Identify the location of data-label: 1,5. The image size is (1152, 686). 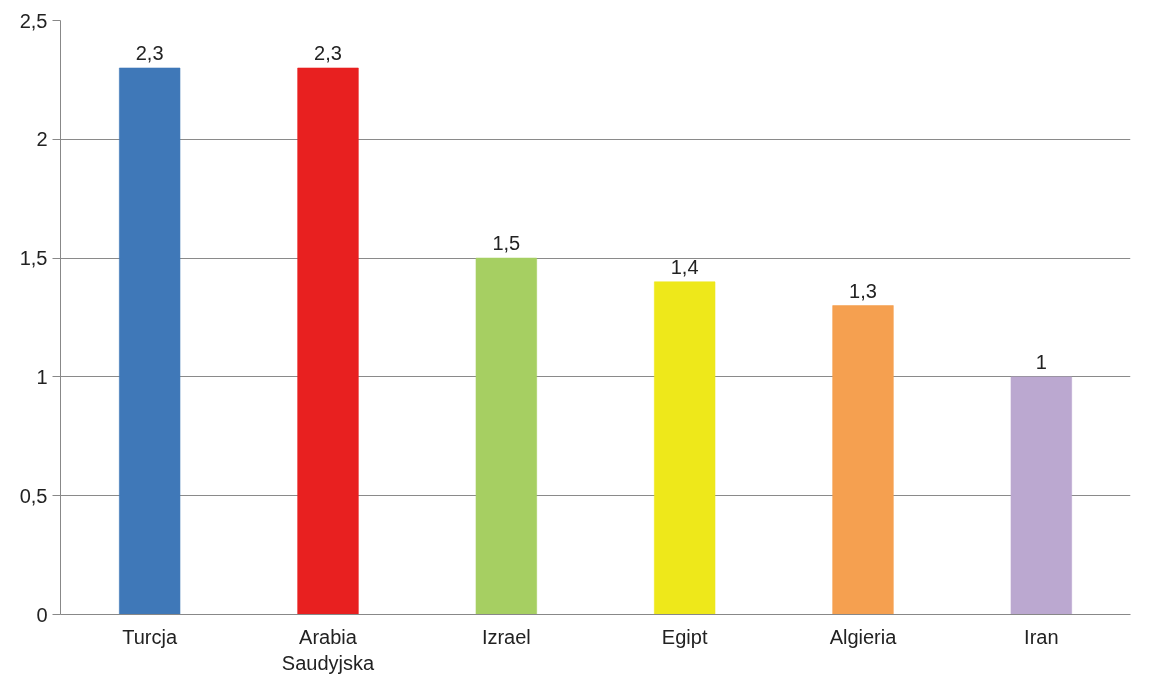
(506, 243).